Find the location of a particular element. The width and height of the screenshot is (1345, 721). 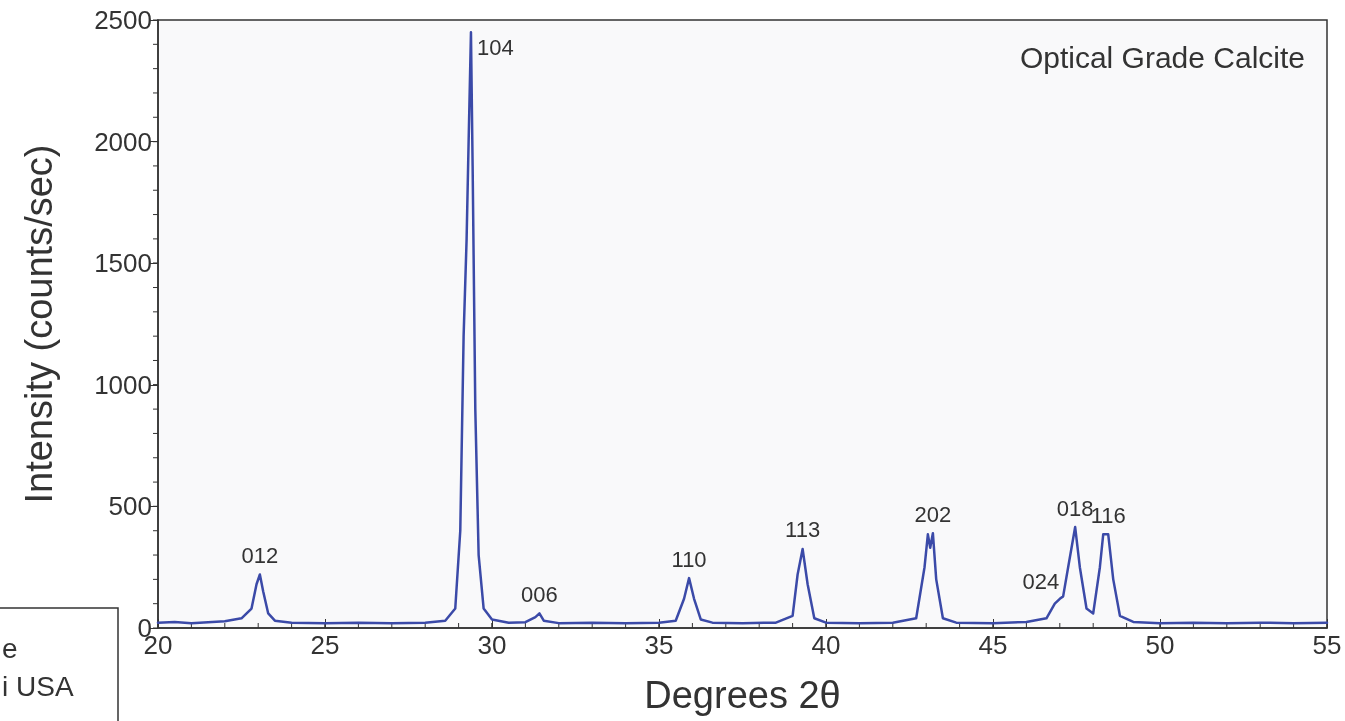

annotation: 006 is located at coordinates (539, 594).